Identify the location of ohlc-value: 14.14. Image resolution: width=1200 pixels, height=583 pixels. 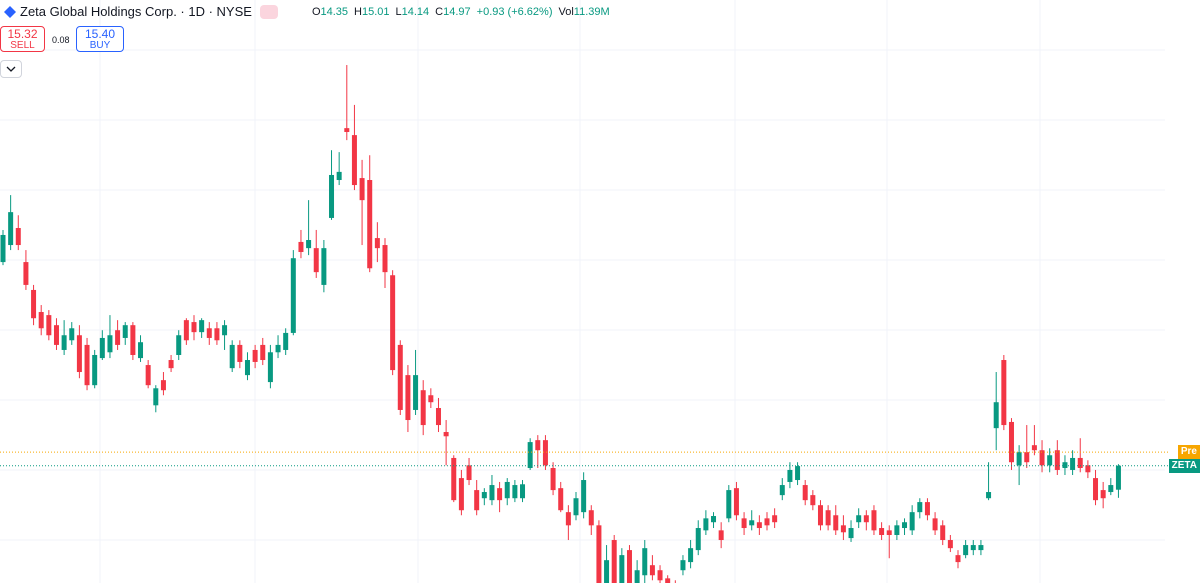
(415, 11).